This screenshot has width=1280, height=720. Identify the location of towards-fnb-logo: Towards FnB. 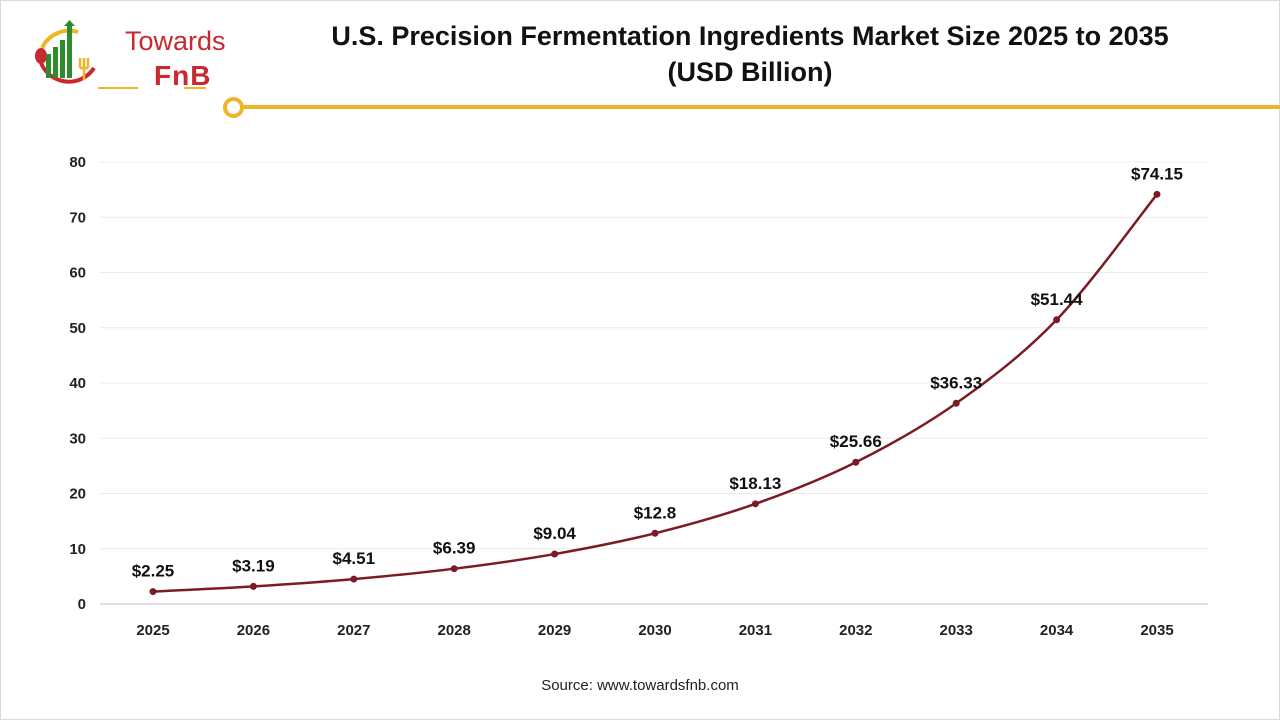
(127, 54).